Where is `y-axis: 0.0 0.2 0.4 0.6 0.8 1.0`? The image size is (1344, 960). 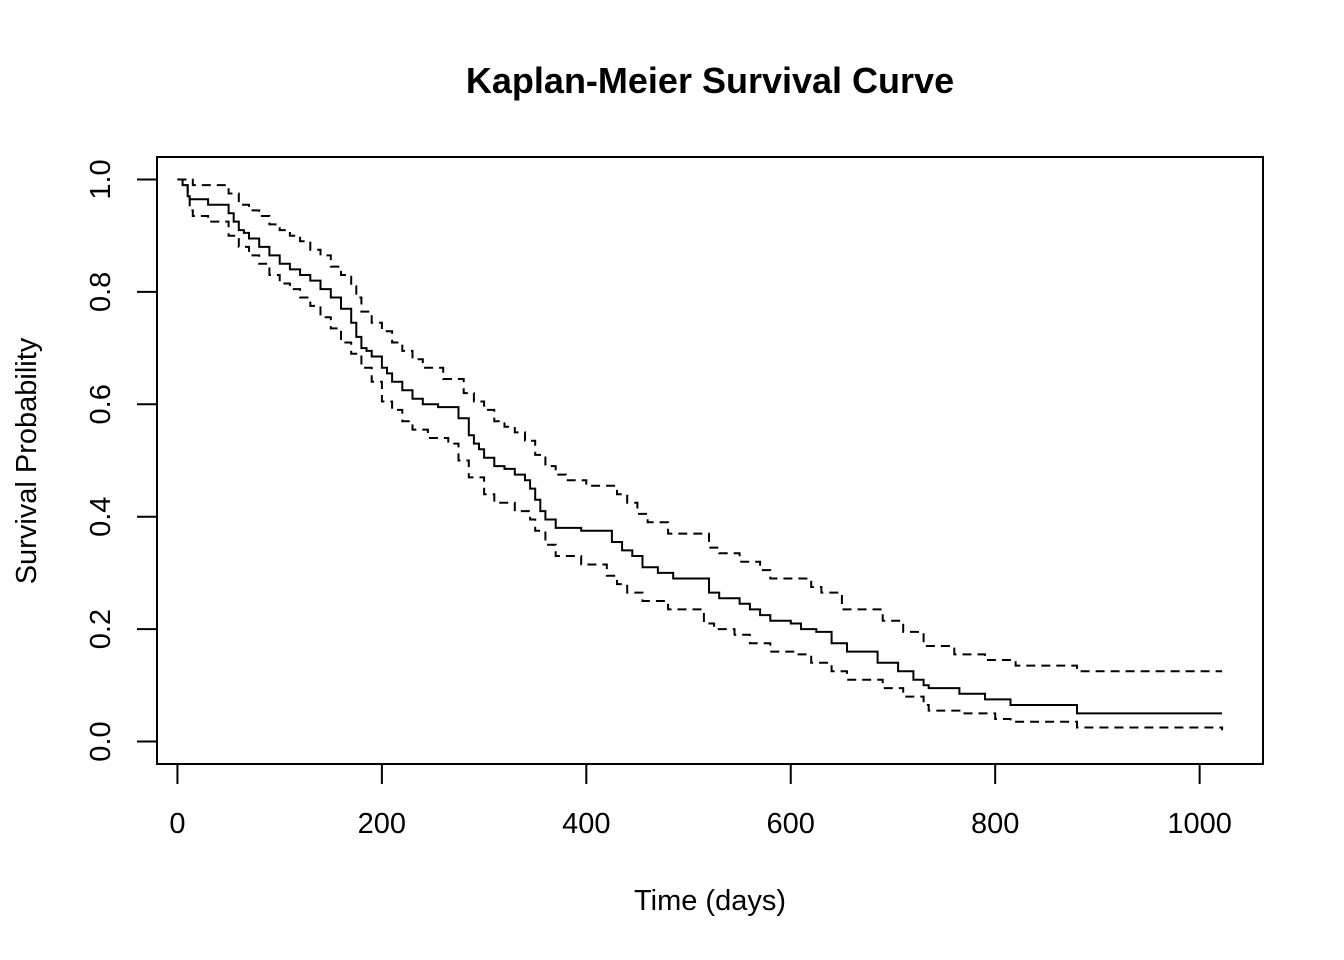
y-axis: 0.0 0.2 0.4 0.6 0.8 1.0 is located at coordinates (121, 460).